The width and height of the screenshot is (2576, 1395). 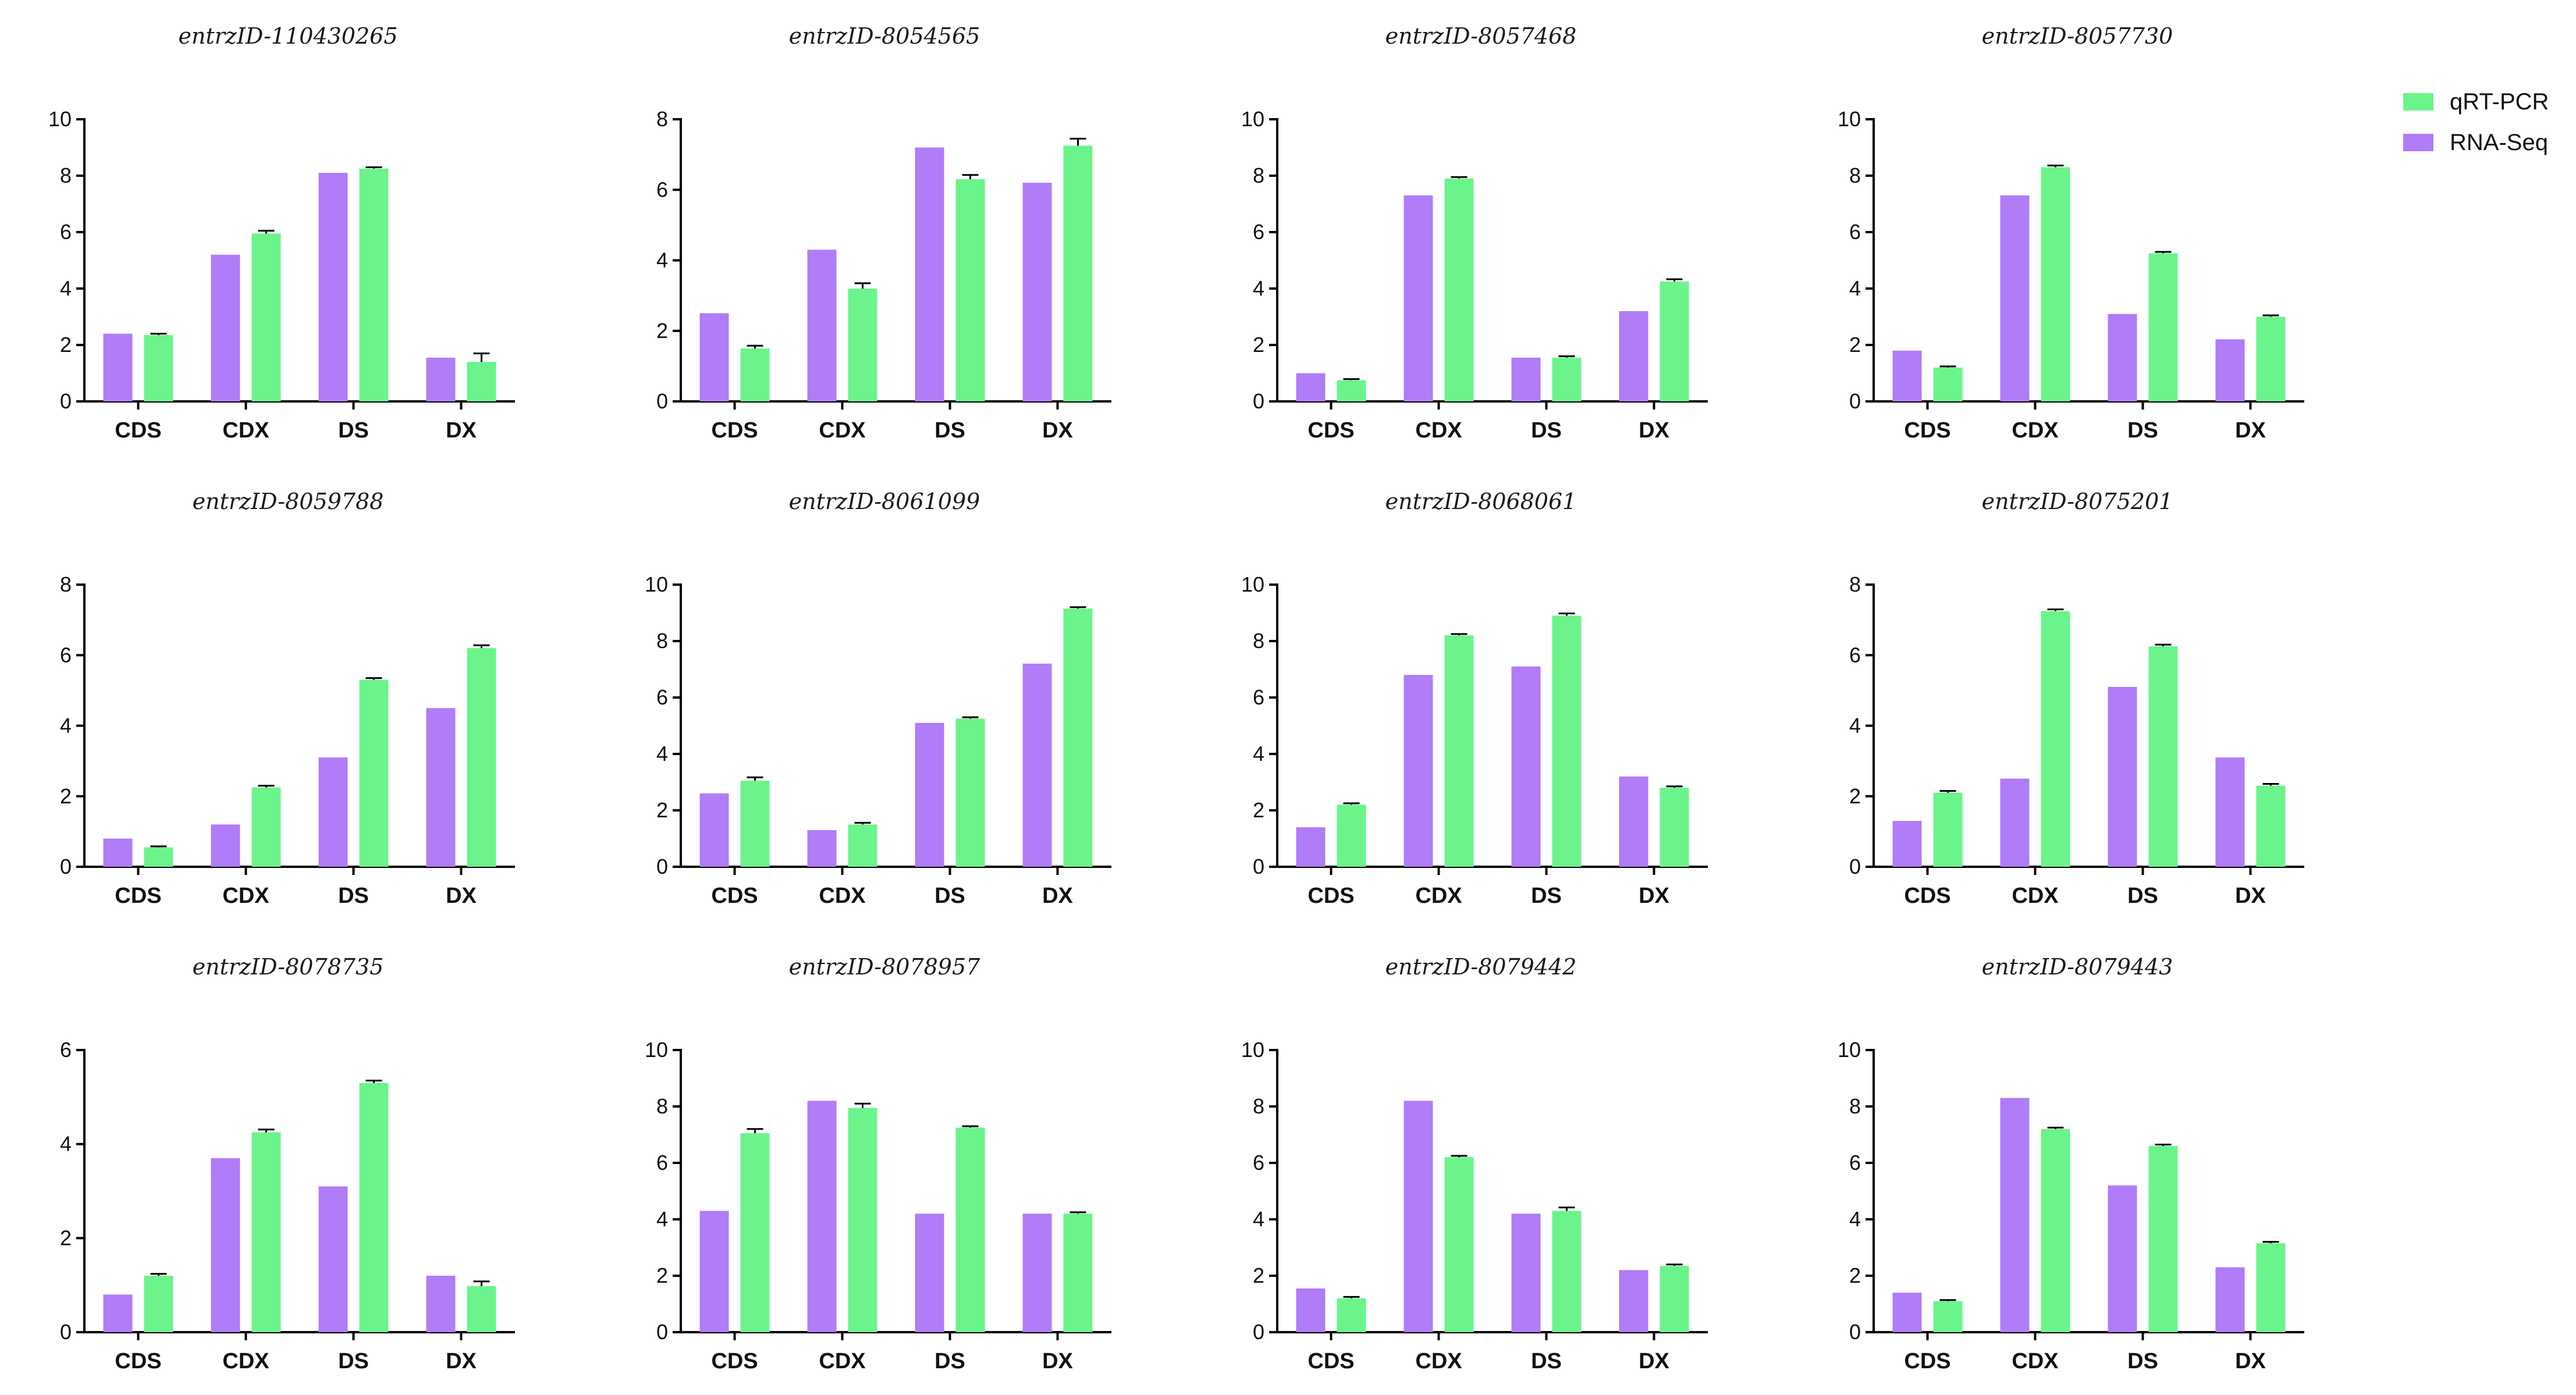 What do you see at coordinates (1481, 501) in the screenshot?
I see `chart-title: entrzID-8068061` at bounding box center [1481, 501].